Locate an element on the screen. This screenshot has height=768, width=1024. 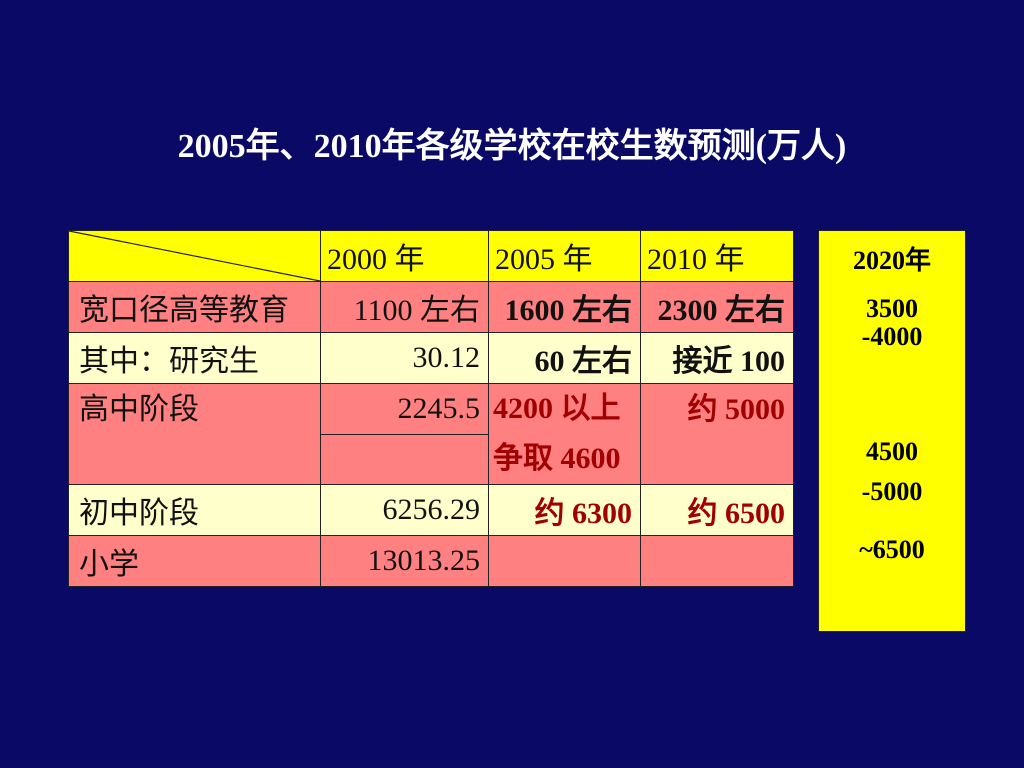
cell-2005: 1600 左右 is located at coordinates (564, 307).